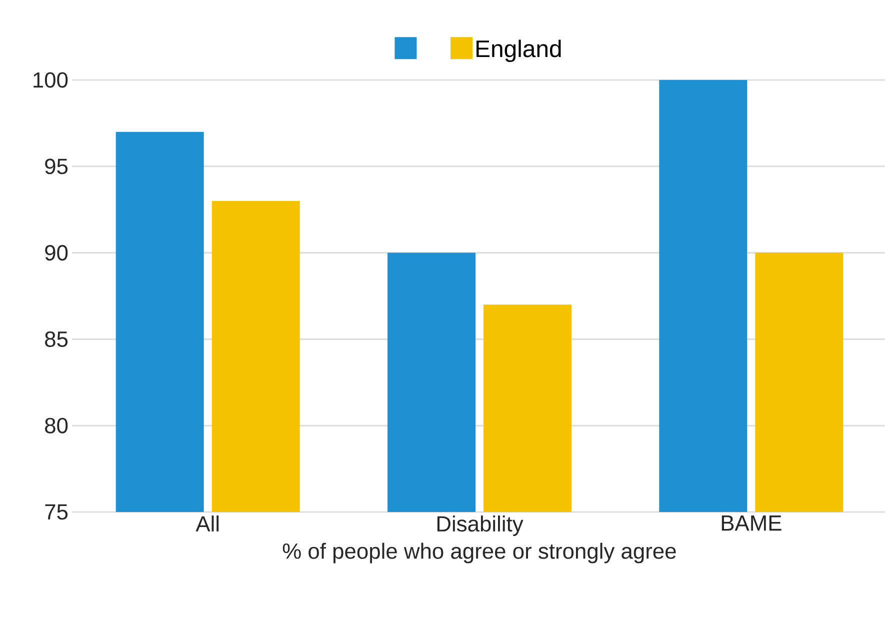 The width and height of the screenshot is (885, 623). Describe the element at coordinates (518, 51) in the screenshot. I see `legend-label: England` at that location.